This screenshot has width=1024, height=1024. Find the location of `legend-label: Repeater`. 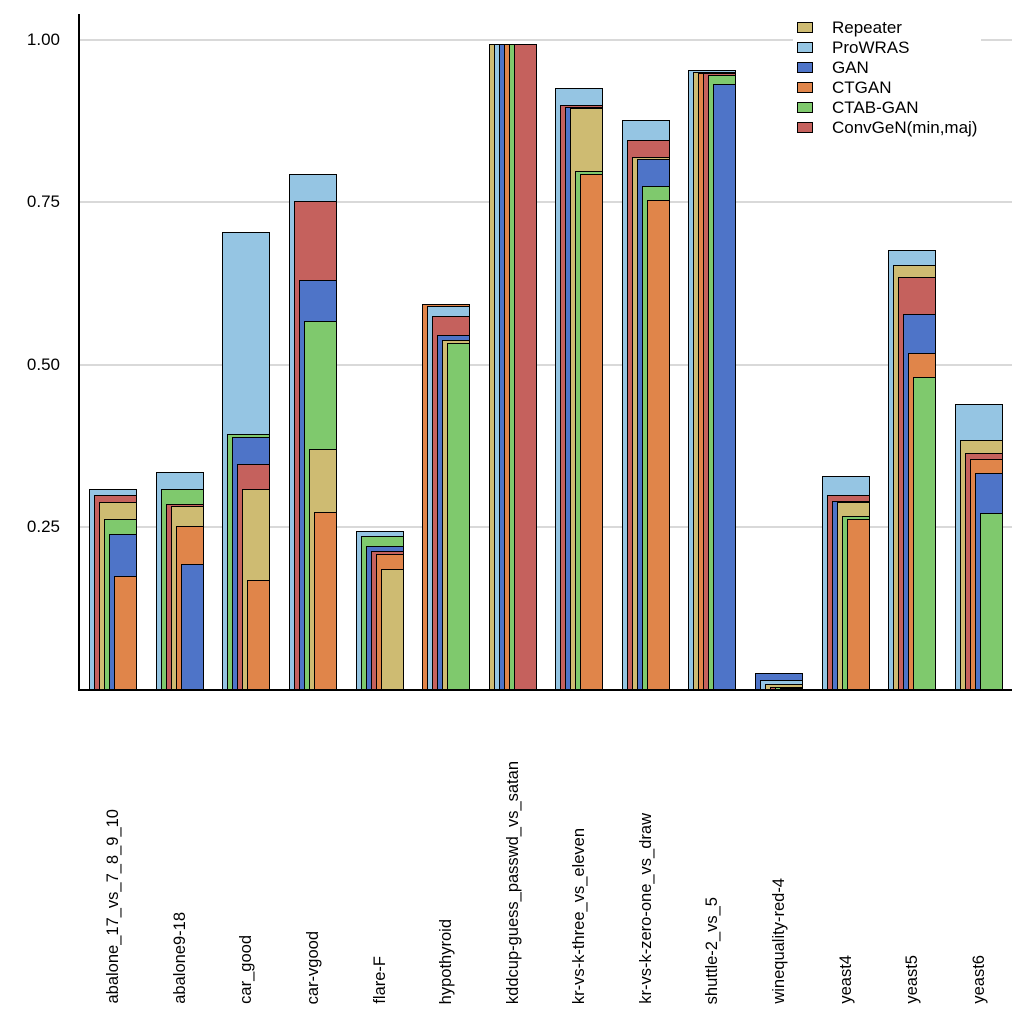

legend-label: Repeater is located at coordinates (867, 27).